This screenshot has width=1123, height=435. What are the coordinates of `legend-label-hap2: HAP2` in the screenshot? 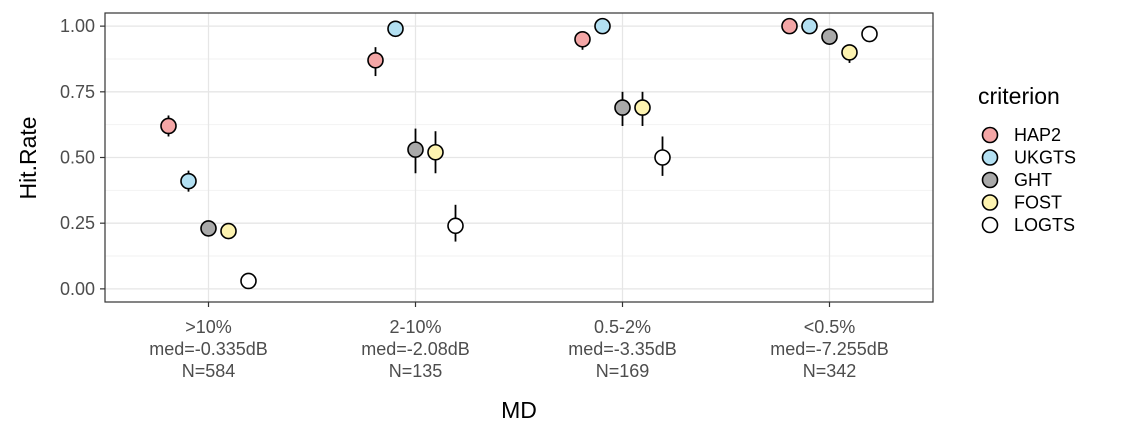 It's located at (1037, 135).